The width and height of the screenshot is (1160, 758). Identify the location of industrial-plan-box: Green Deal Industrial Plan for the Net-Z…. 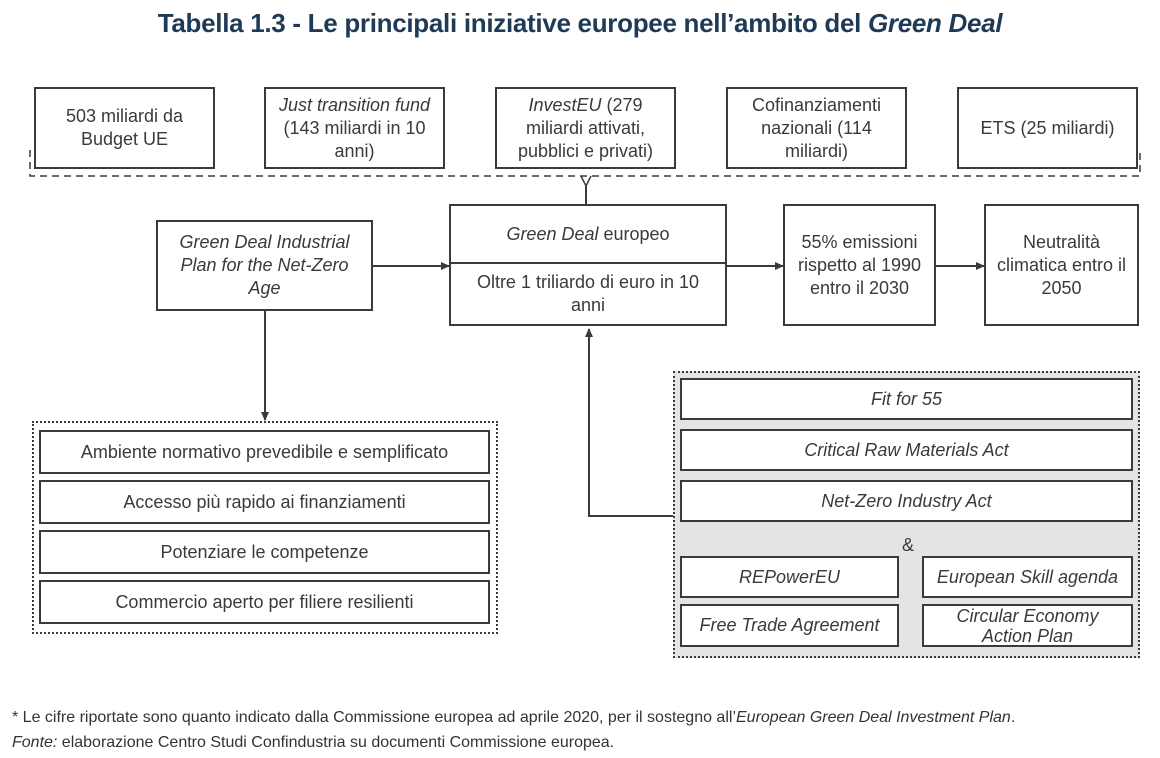
(264, 265).